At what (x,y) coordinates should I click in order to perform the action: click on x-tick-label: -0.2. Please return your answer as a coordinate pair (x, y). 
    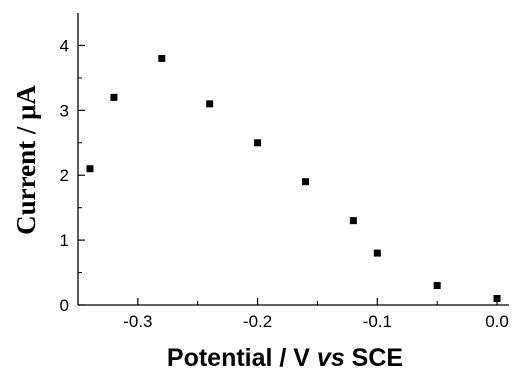
    Looking at the image, I should click on (257, 321).